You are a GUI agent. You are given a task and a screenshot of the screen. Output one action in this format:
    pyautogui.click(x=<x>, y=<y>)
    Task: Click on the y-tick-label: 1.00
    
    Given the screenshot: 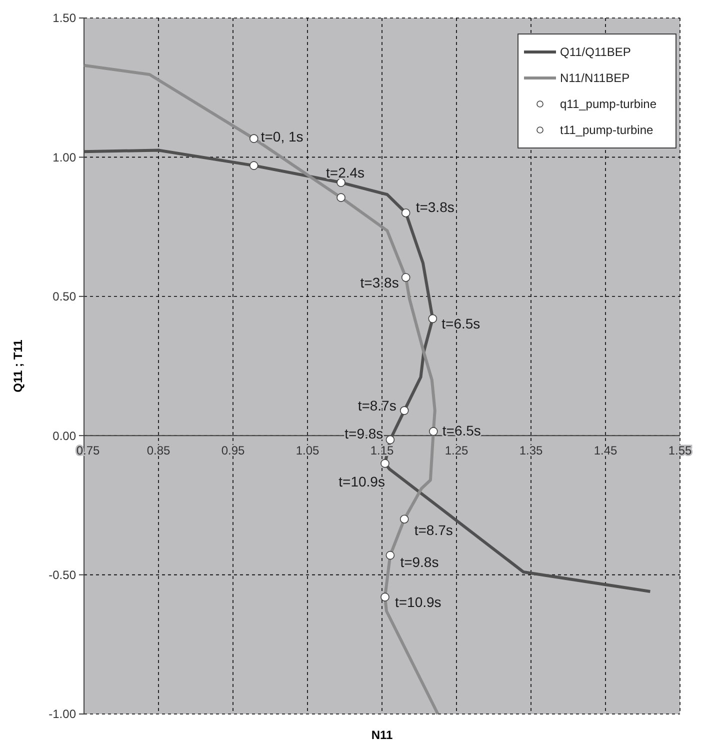 What is the action you would take?
    pyautogui.click(x=64, y=157)
    